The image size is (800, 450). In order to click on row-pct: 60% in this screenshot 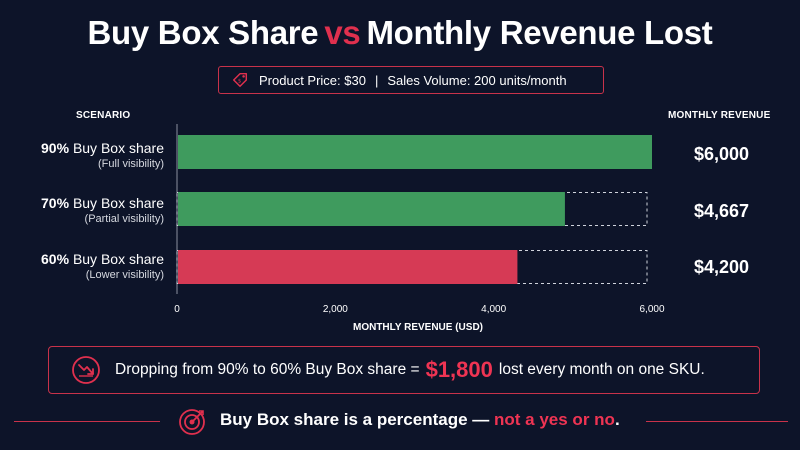, I will do `click(55, 259)`.